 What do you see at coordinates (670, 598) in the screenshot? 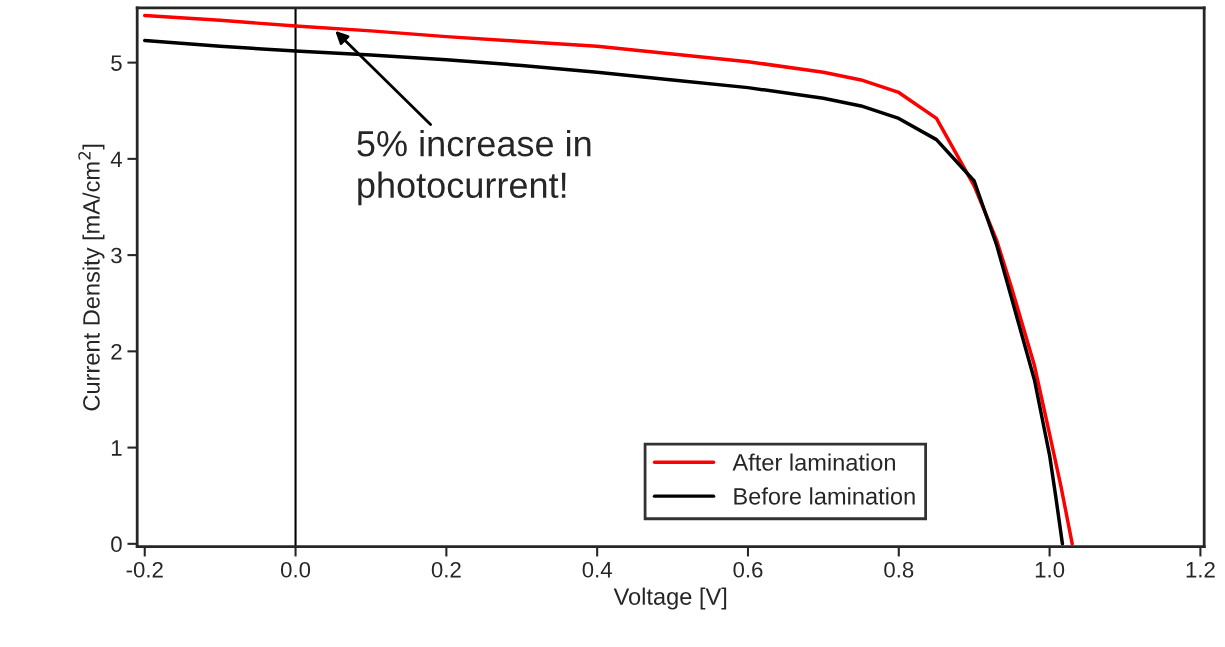
I see `x-axis-title: Voltage [V]` at bounding box center [670, 598].